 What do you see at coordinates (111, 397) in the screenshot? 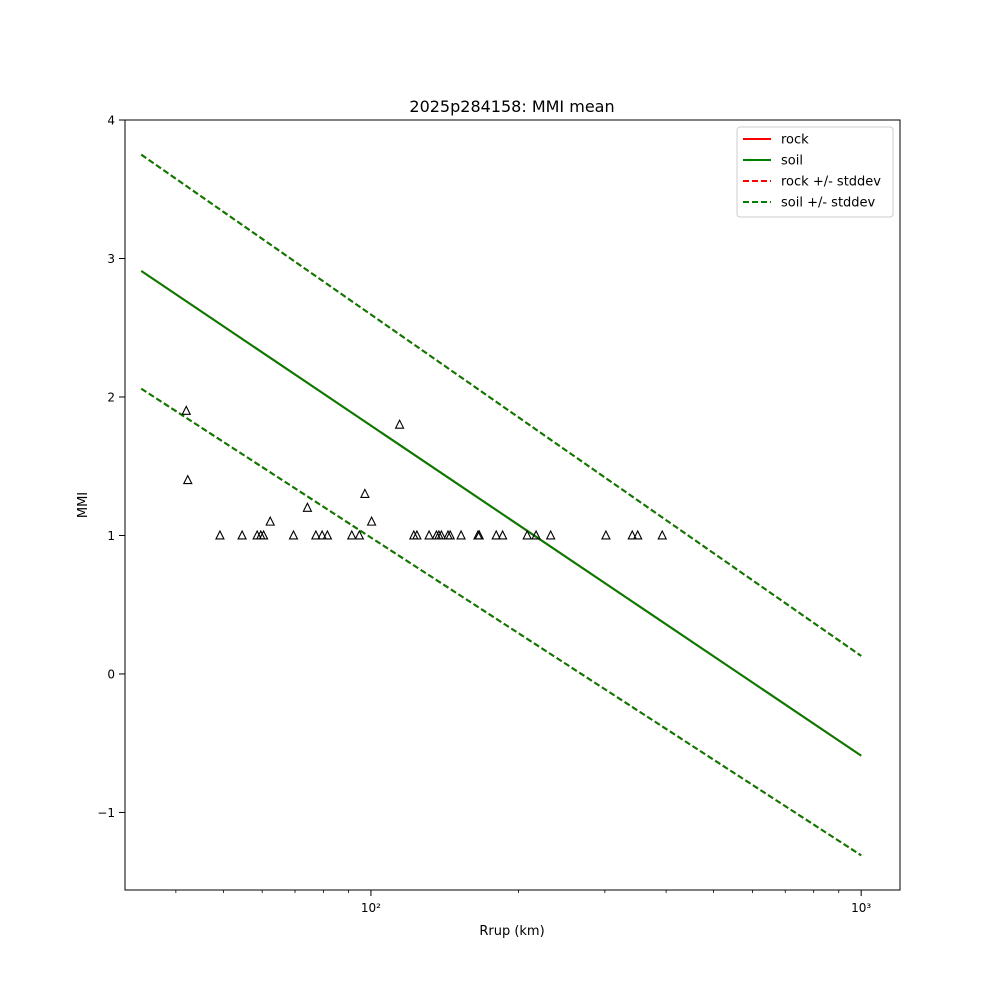
I see `y-tick-label: 2` at bounding box center [111, 397].